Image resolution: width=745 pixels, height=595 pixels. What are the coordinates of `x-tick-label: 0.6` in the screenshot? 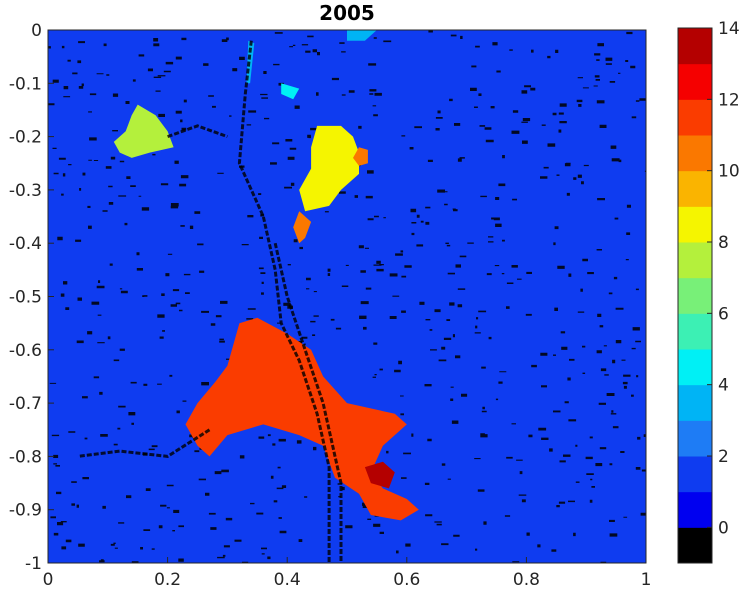 It's located at (406, 580).